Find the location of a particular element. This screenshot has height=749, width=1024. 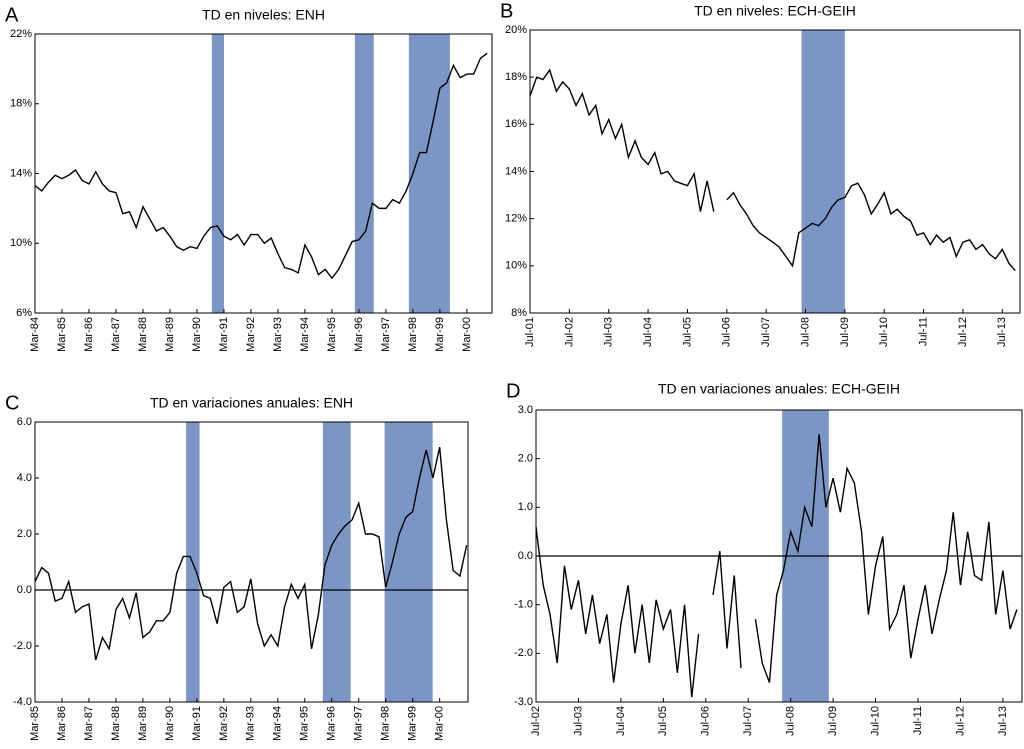

y-tick-label: 22% is located at coordinates (21, 34).